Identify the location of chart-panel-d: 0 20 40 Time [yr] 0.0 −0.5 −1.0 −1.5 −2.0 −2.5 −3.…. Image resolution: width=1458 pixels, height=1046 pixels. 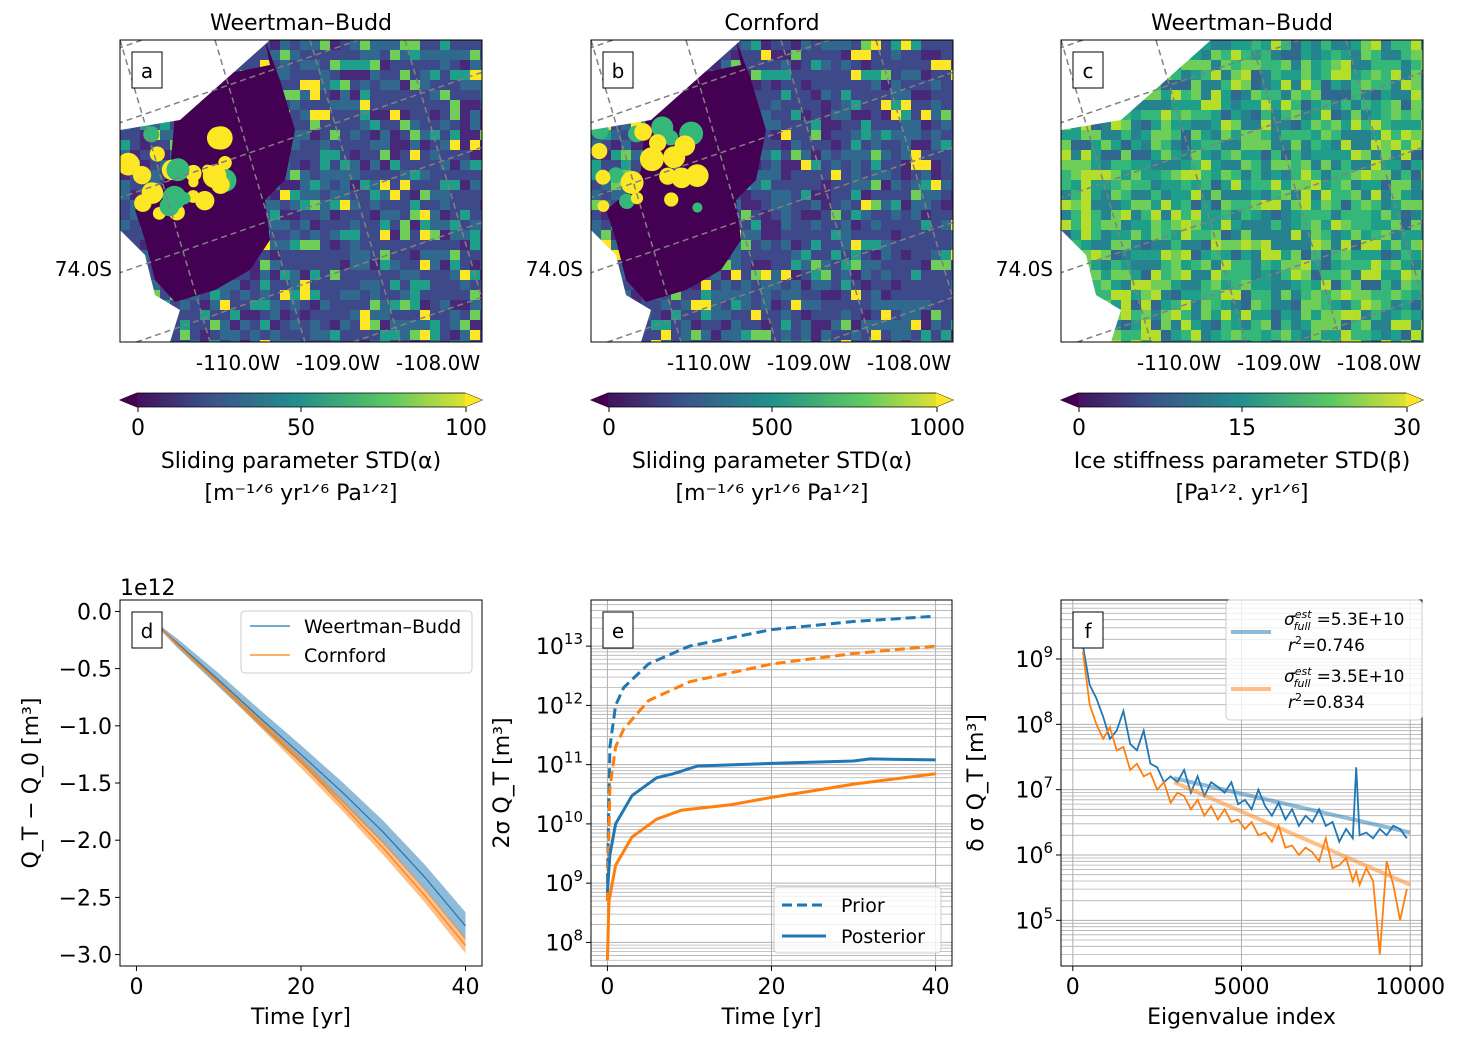
(251, 803).